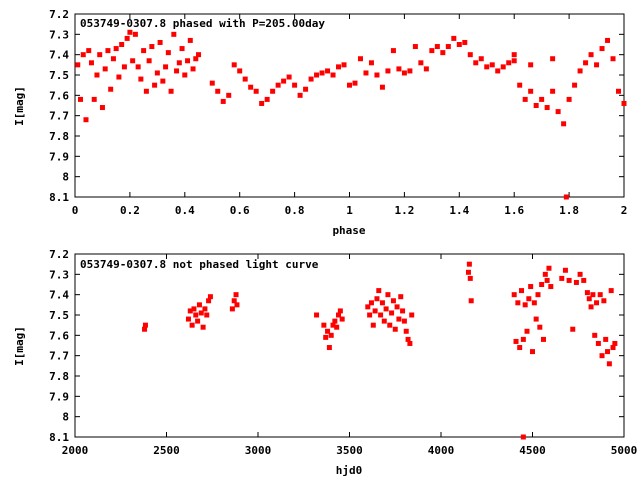  I want to click on y-tick-label: 8.1, so click(59, 437).